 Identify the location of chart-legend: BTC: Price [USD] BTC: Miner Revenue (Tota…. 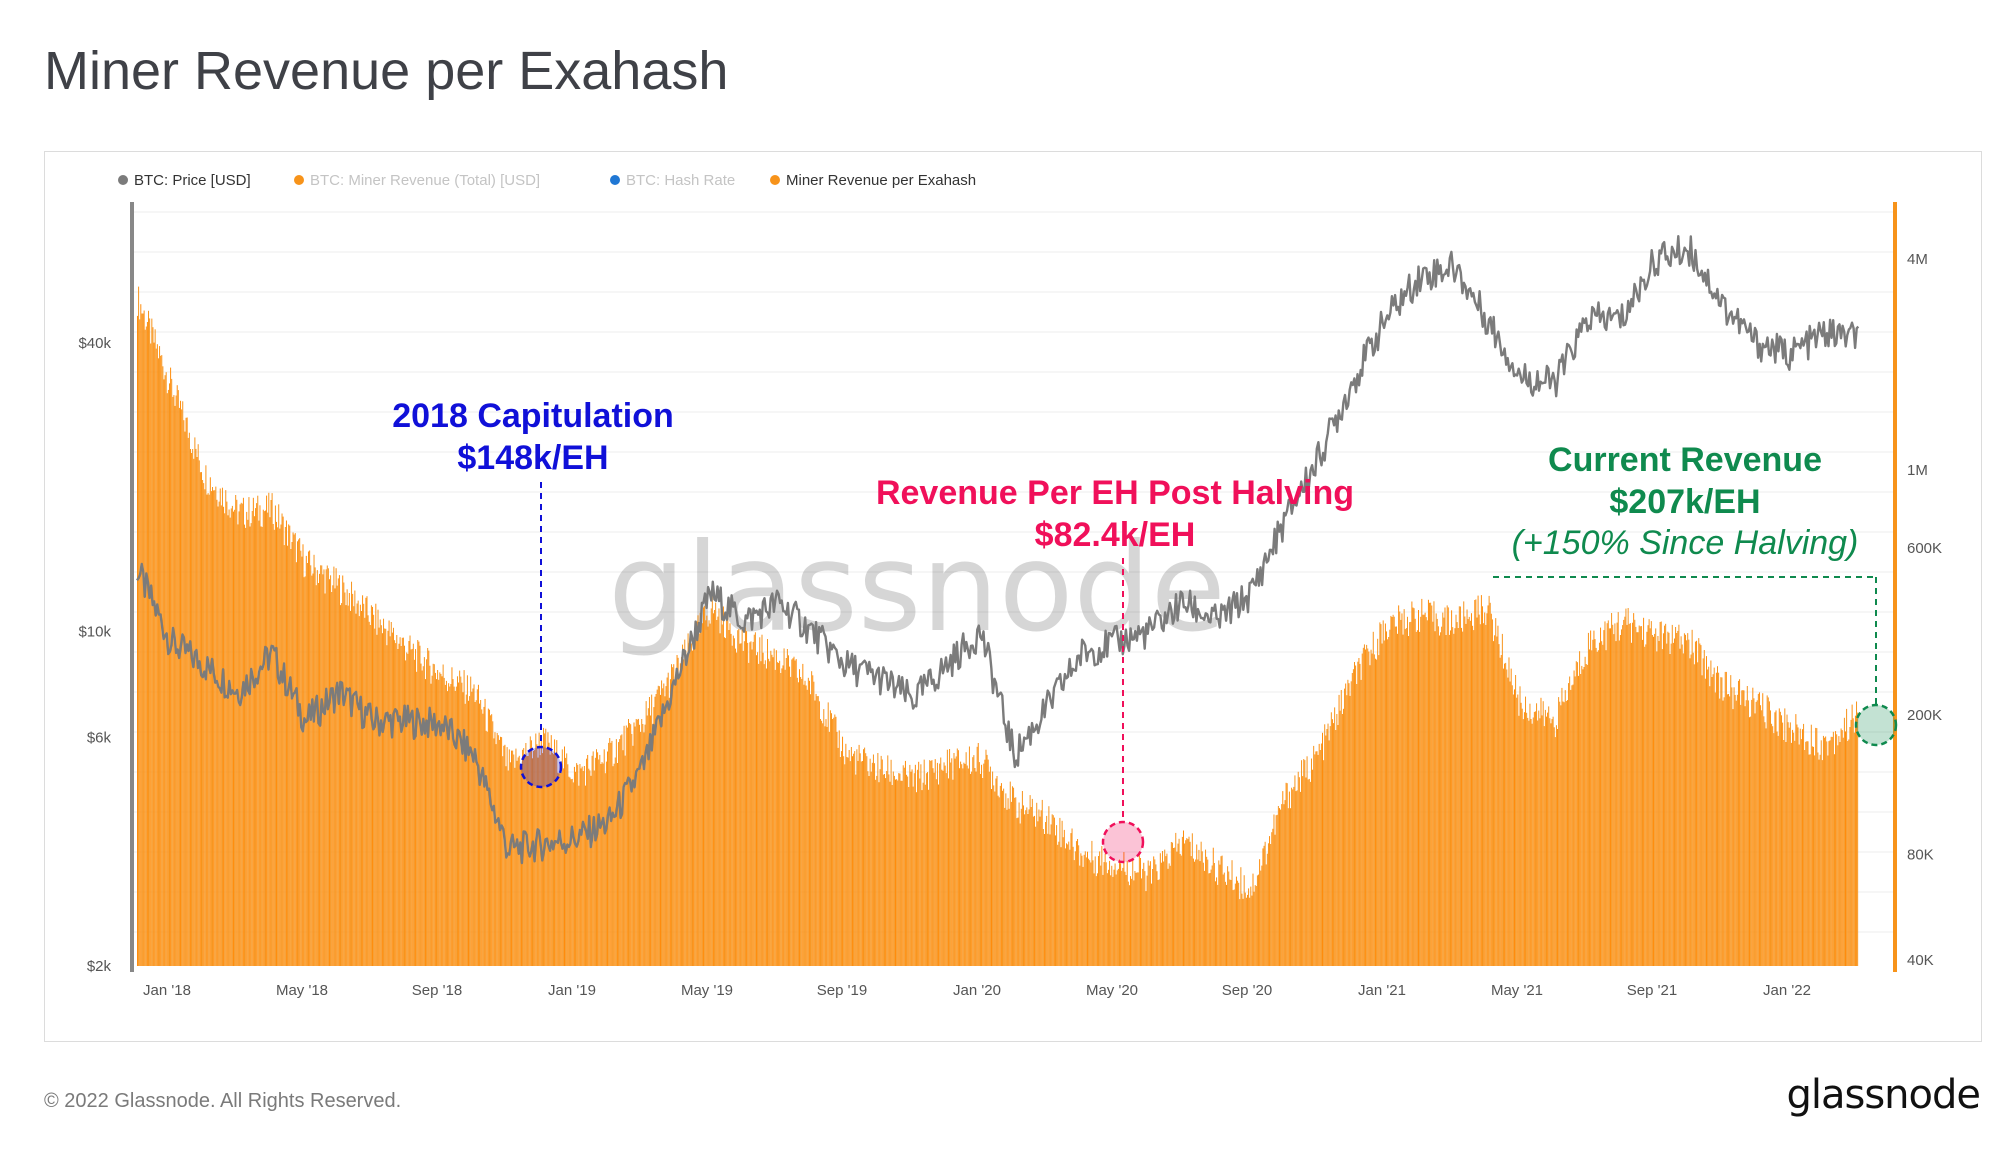
(547, 180).